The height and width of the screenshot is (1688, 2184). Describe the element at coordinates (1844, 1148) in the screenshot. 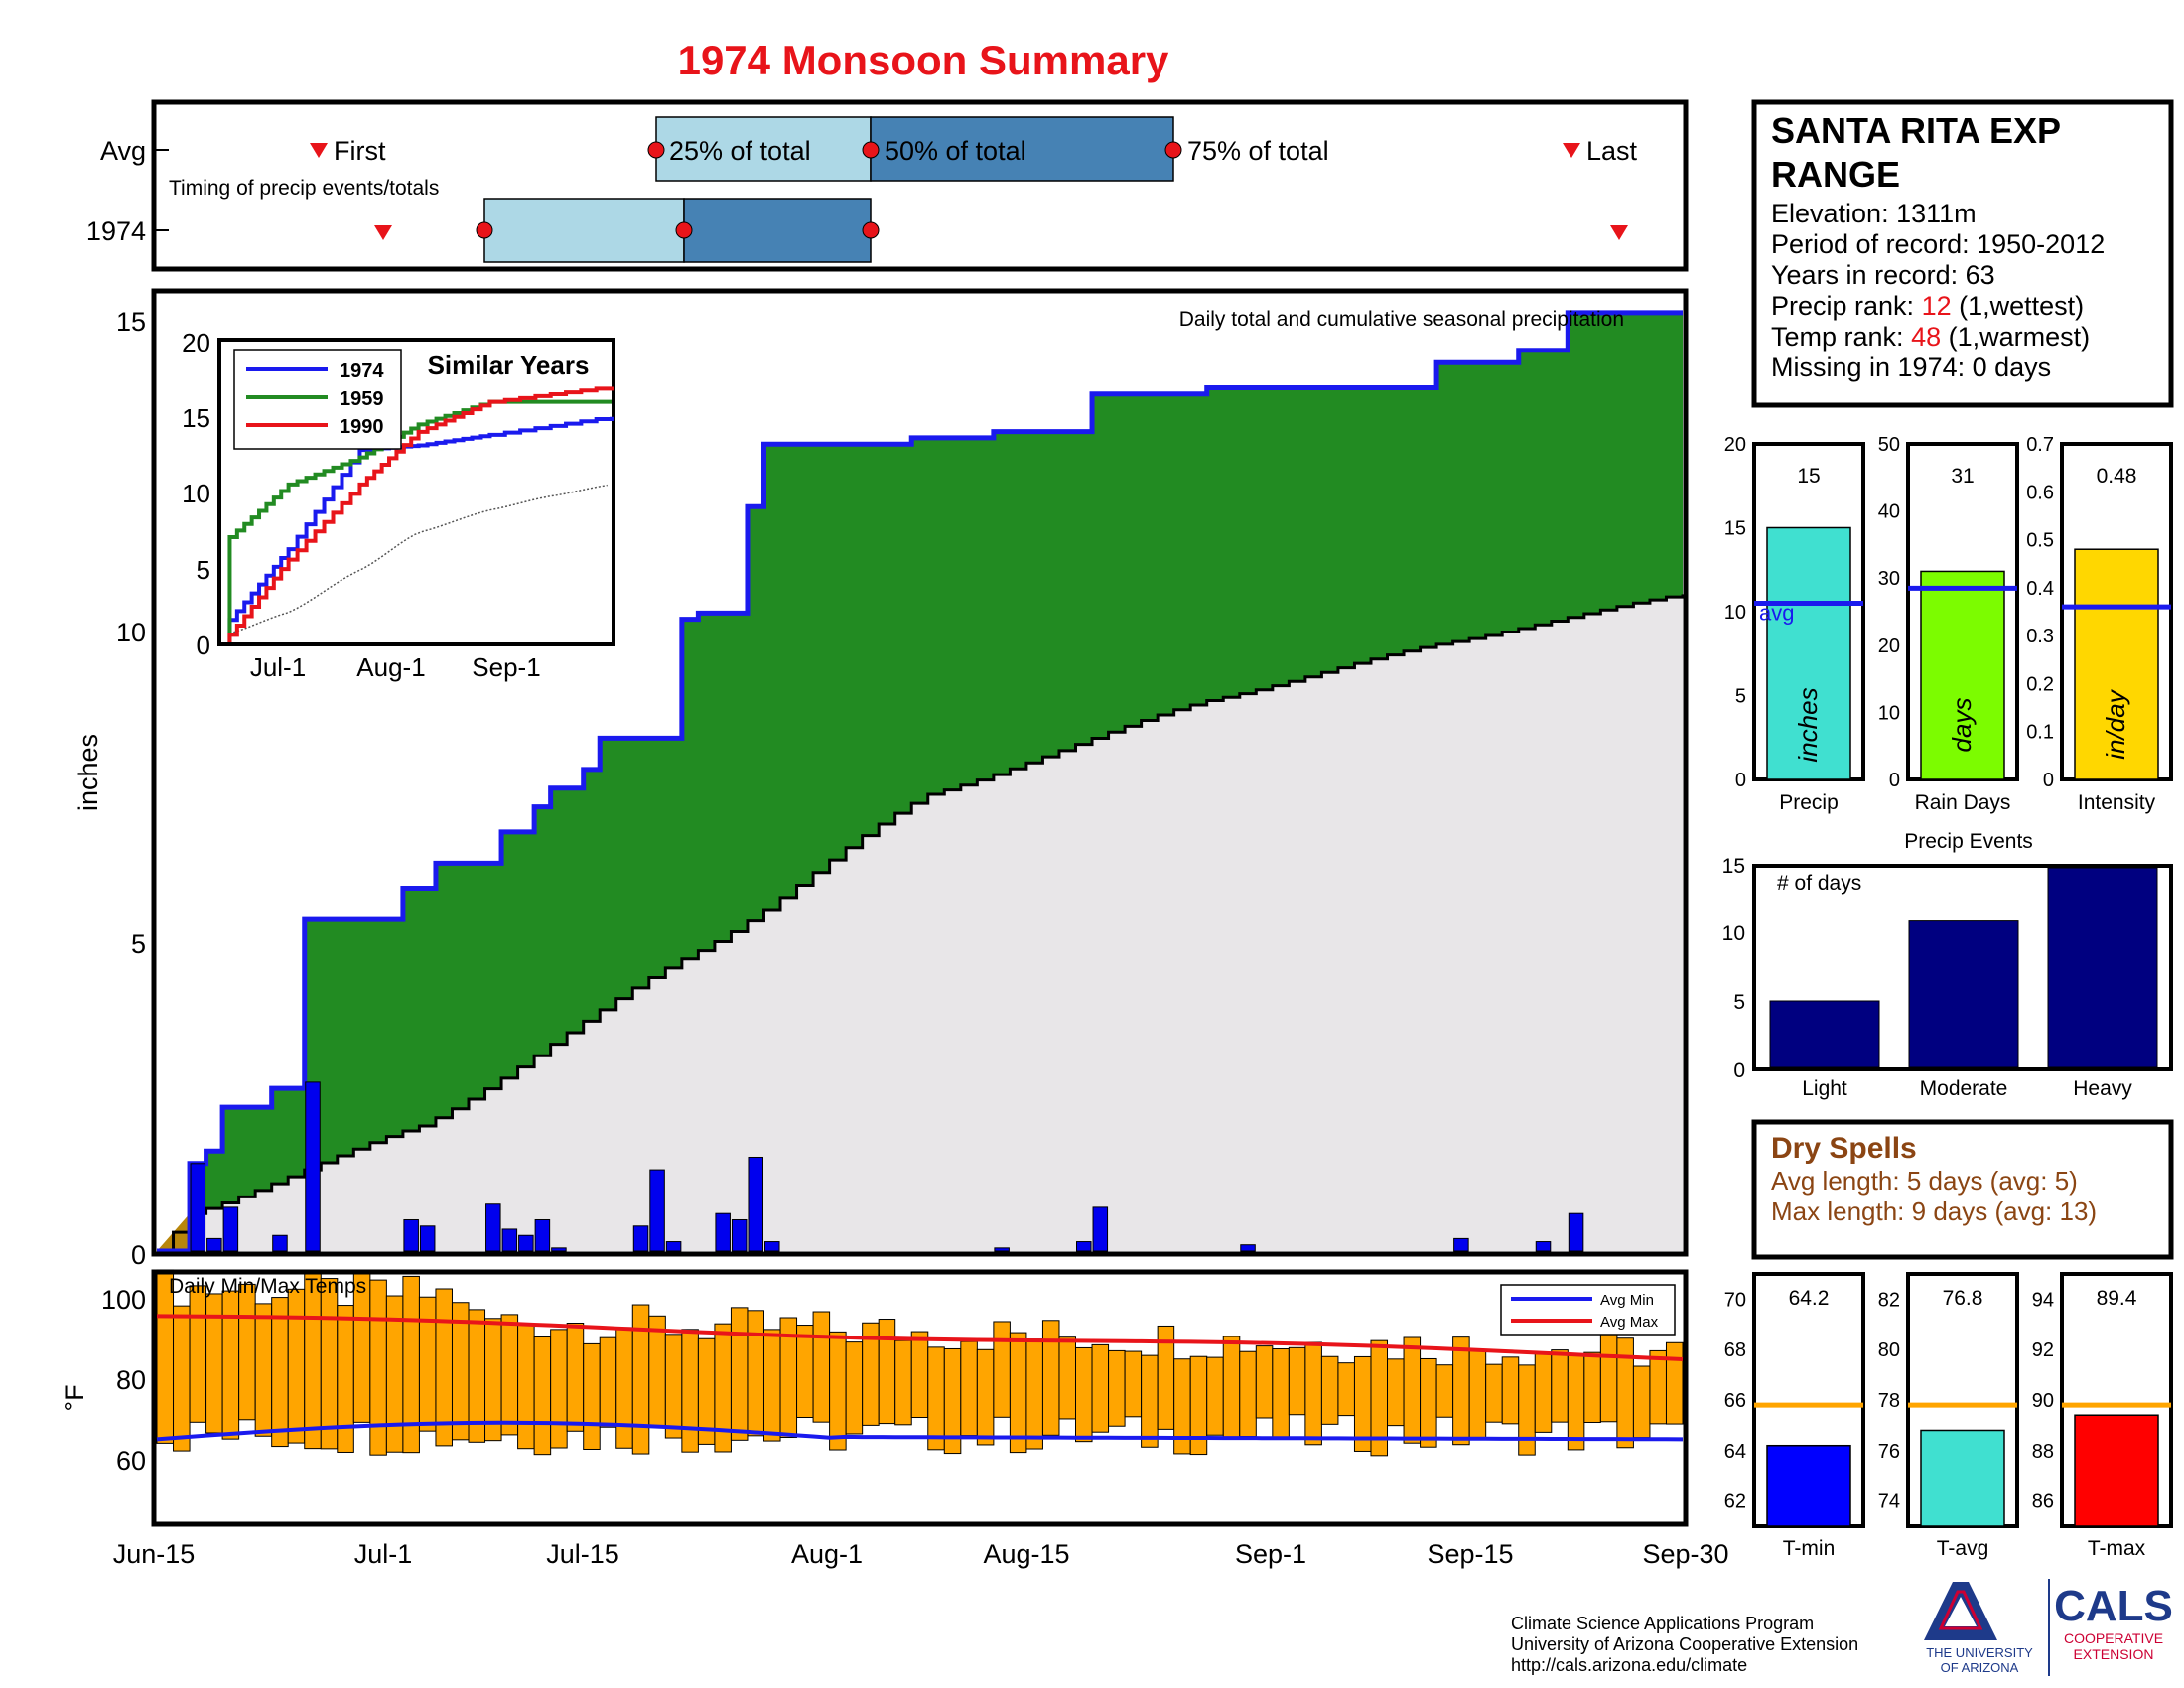

I see `dry-spells-title: Dry Spells` at that location.